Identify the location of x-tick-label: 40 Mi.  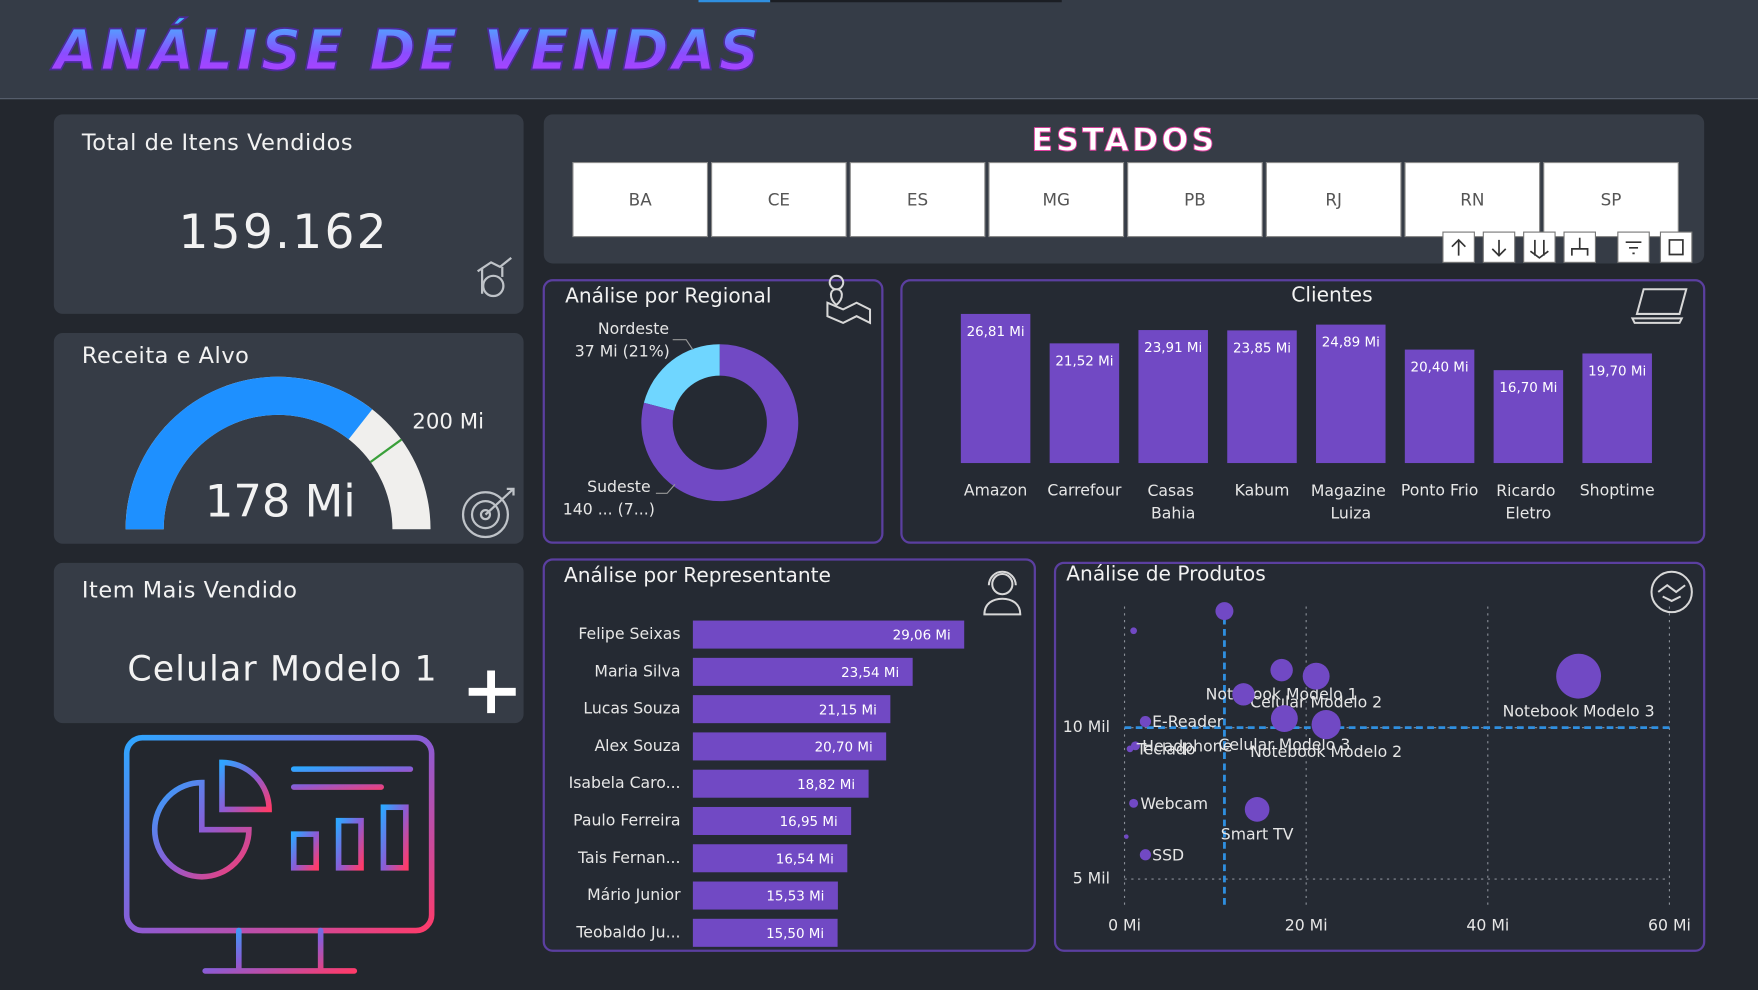
(1487, 925).